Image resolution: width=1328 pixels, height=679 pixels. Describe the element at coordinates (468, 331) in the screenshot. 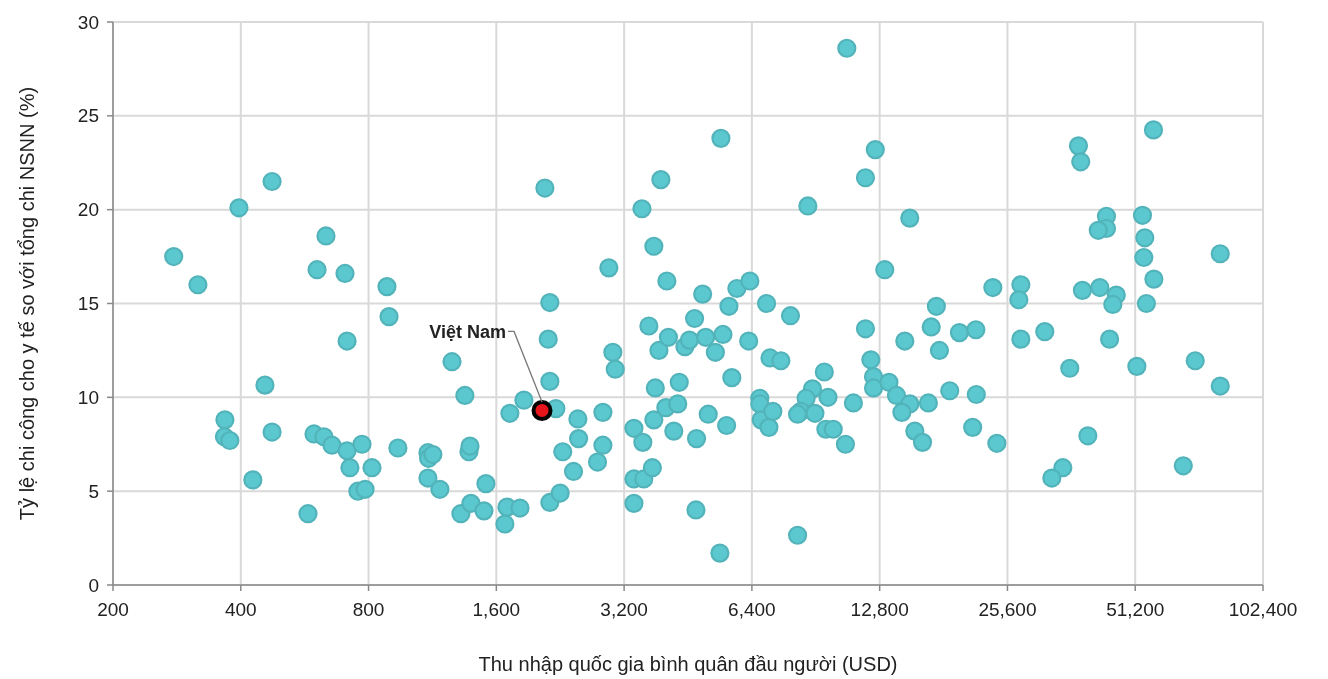

I see `annotation: Việt Nam` at that location.